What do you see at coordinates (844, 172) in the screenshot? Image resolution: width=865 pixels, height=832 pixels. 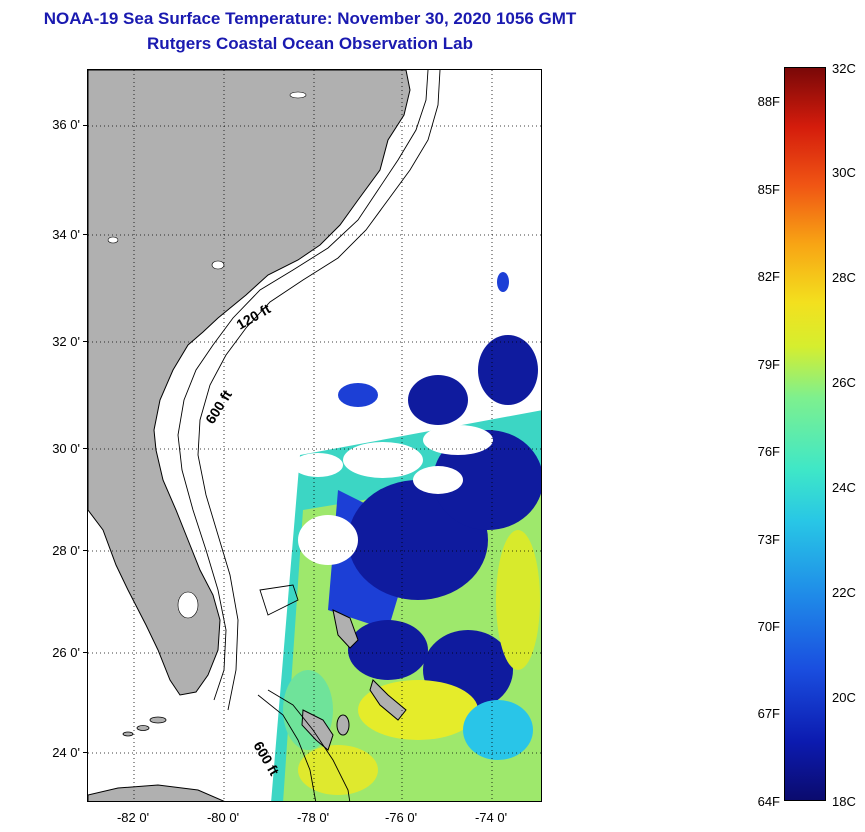 I see `colorbar-c-30: 30C` at bounding box center [844, 172].